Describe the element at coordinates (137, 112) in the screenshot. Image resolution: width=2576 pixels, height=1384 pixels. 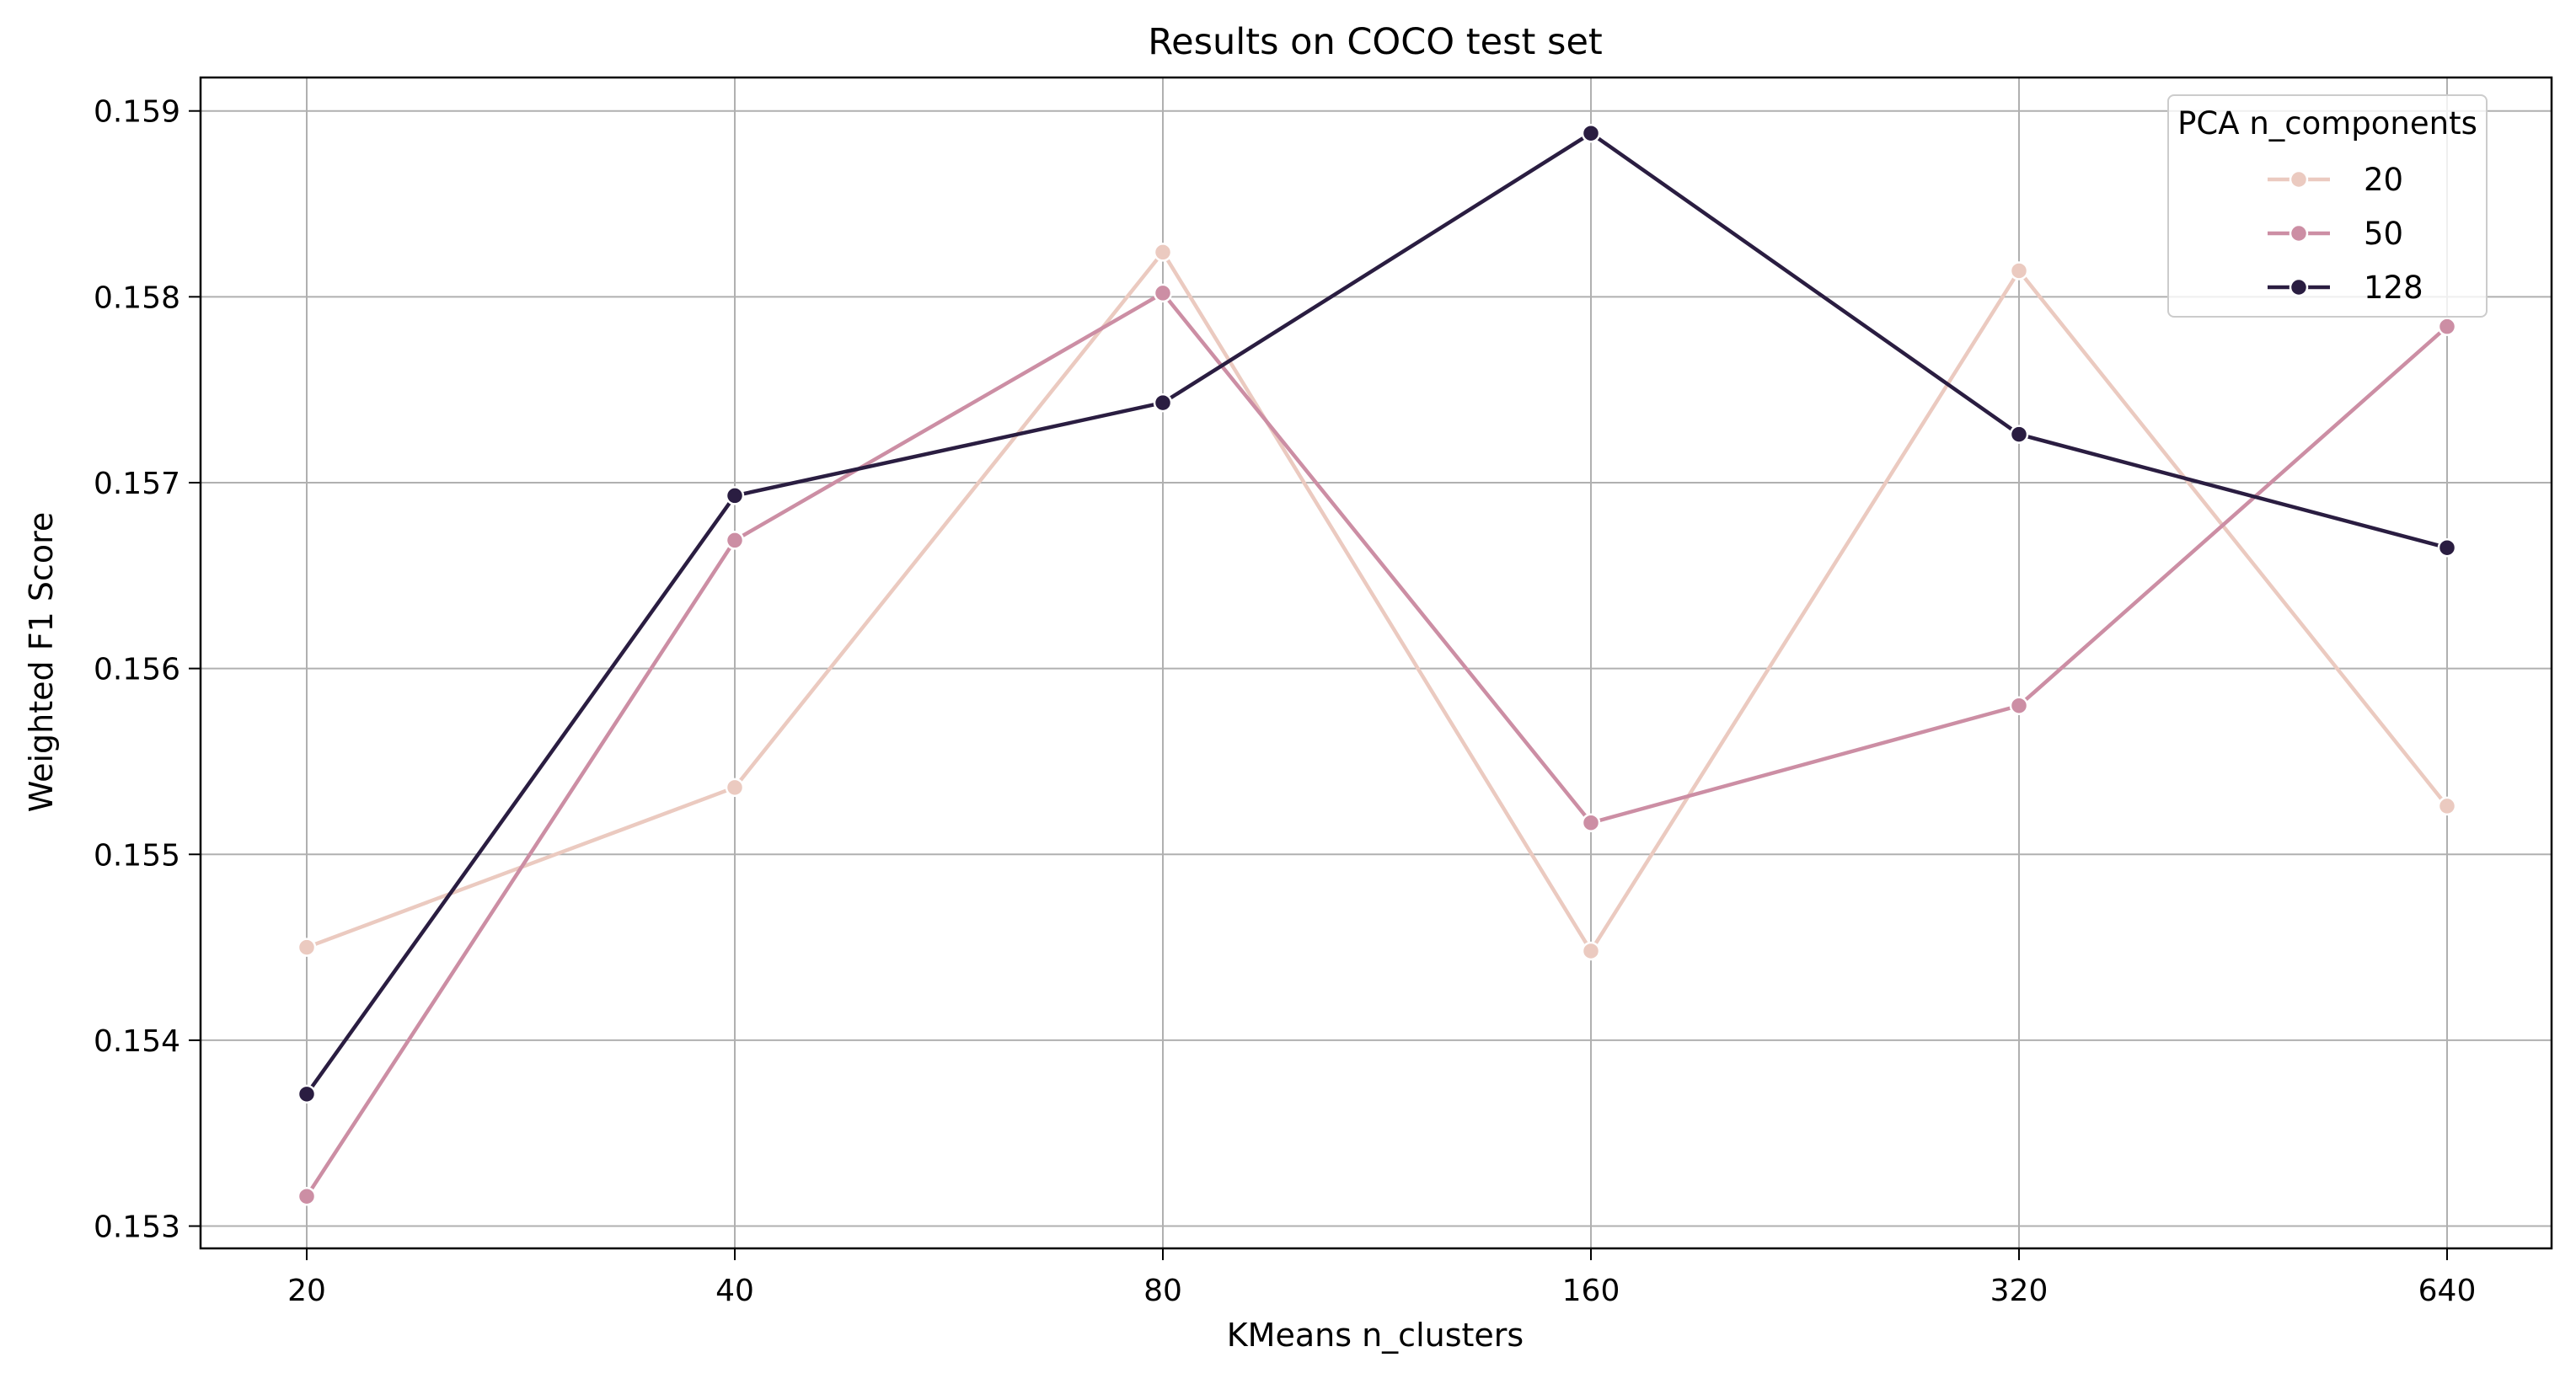
I see `y-tick-label: 0.159` at that location.